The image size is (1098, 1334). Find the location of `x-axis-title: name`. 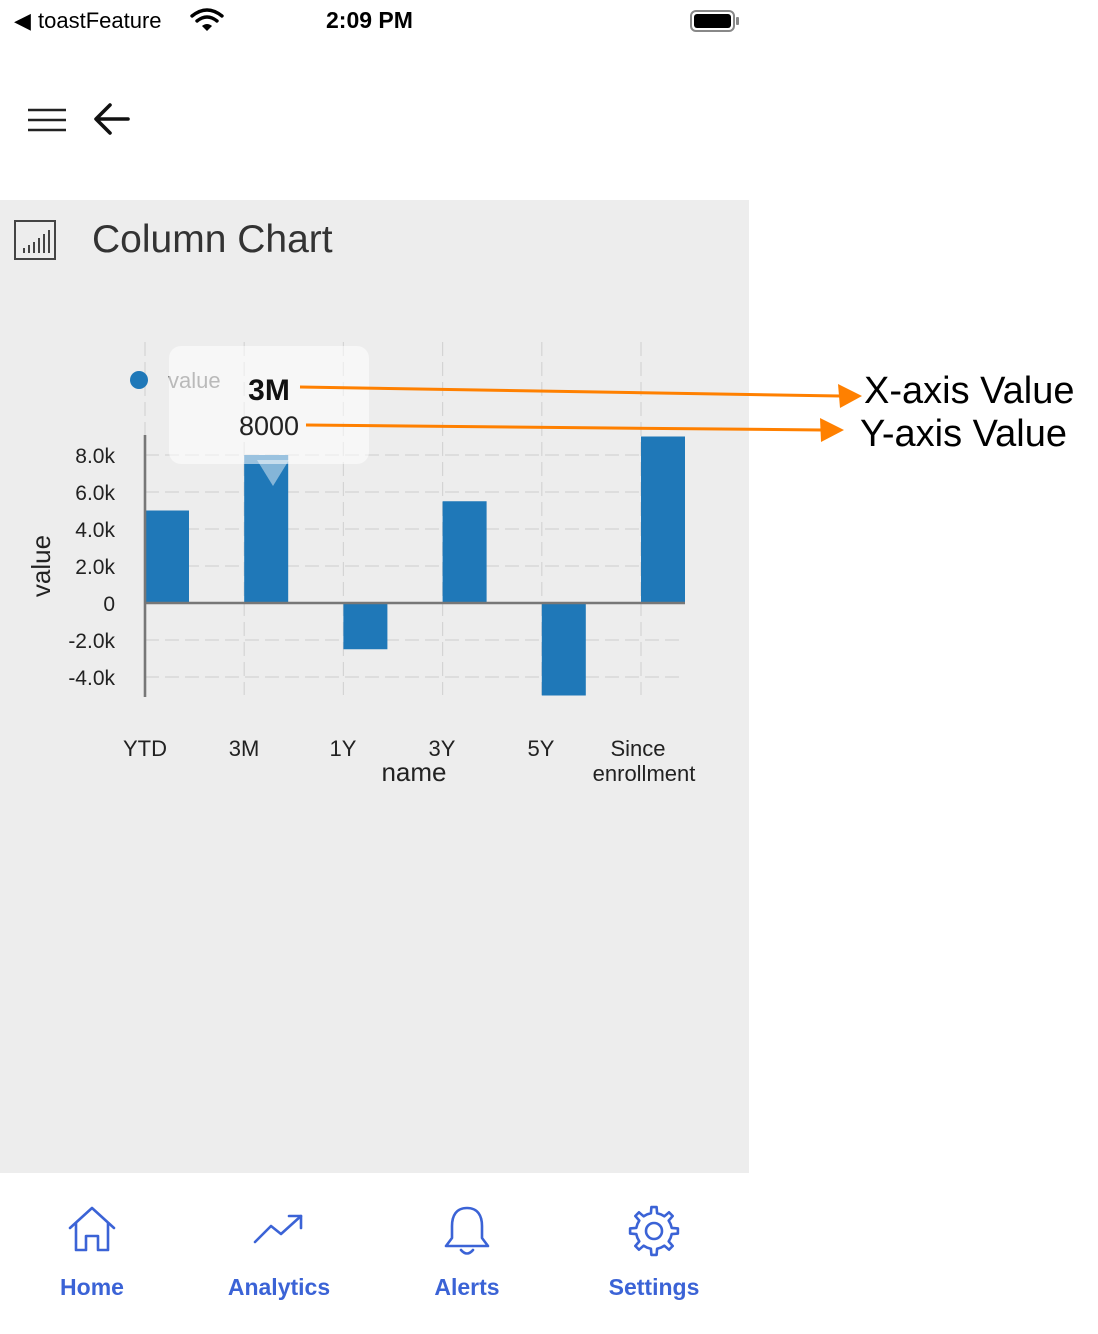

x-axis-title: name is located at coordinates (413, 772).